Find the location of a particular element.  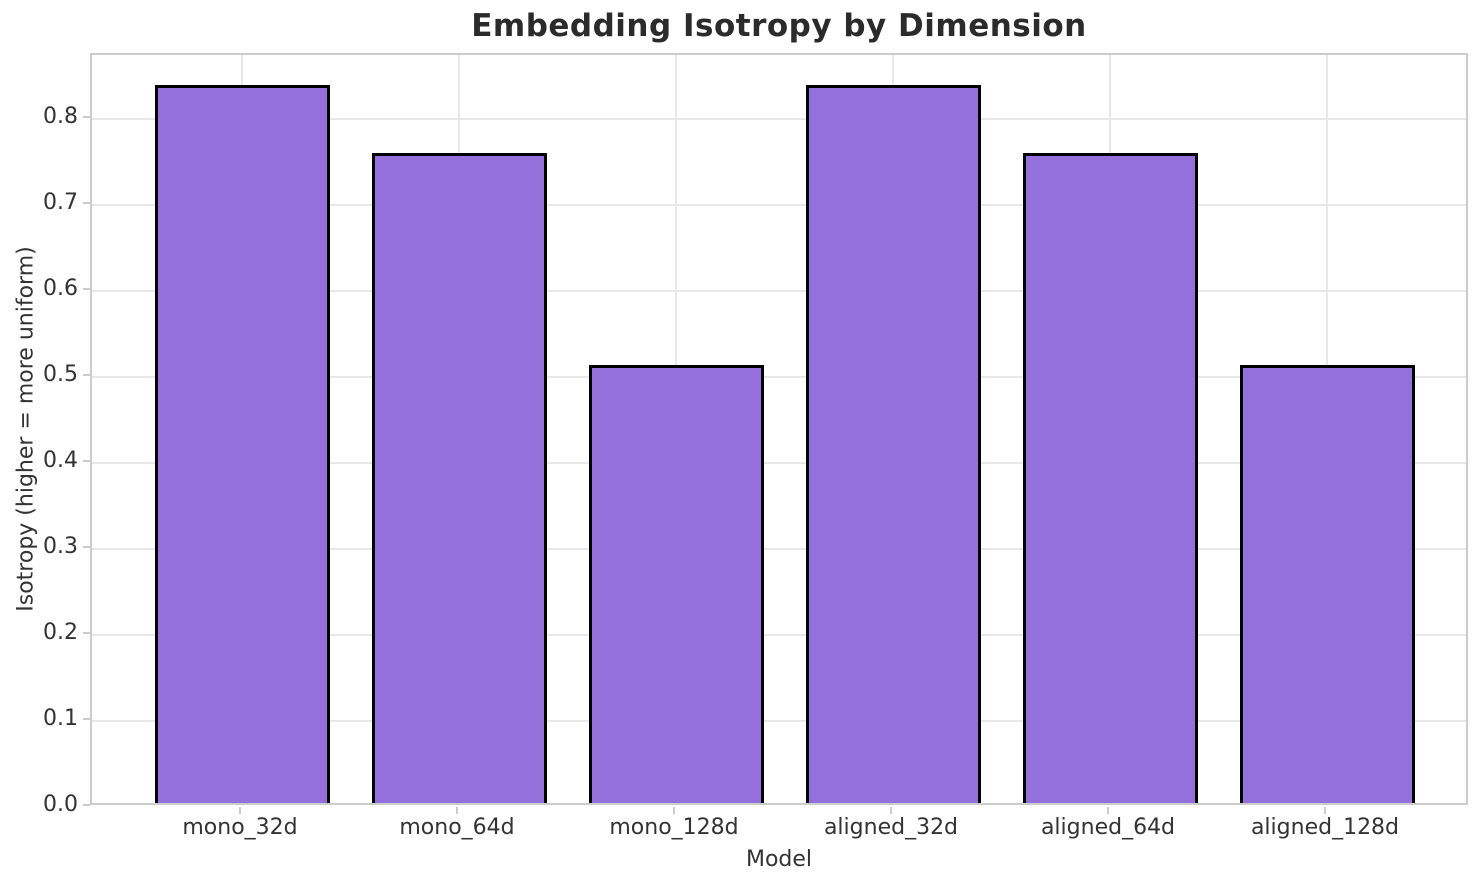

bar-aligned_64d is located at coordinates (1110, 478).